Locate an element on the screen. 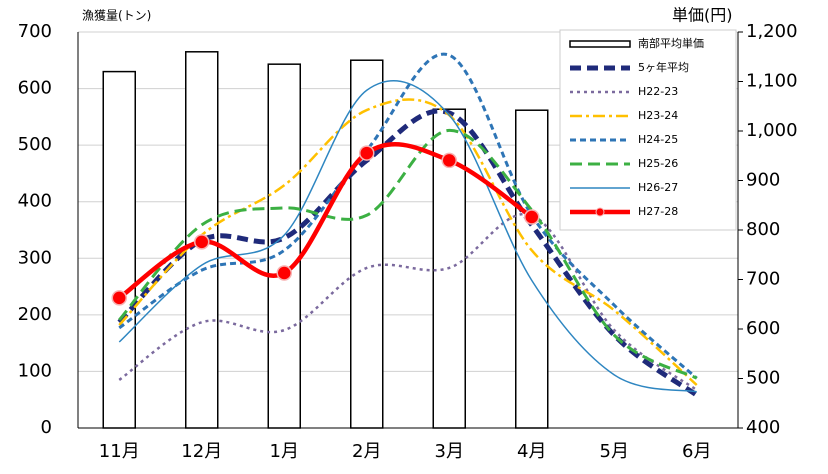 The image size is (828, 474). y-axis-label: 漁獲量(トン) is located at coordinates (116, 16).